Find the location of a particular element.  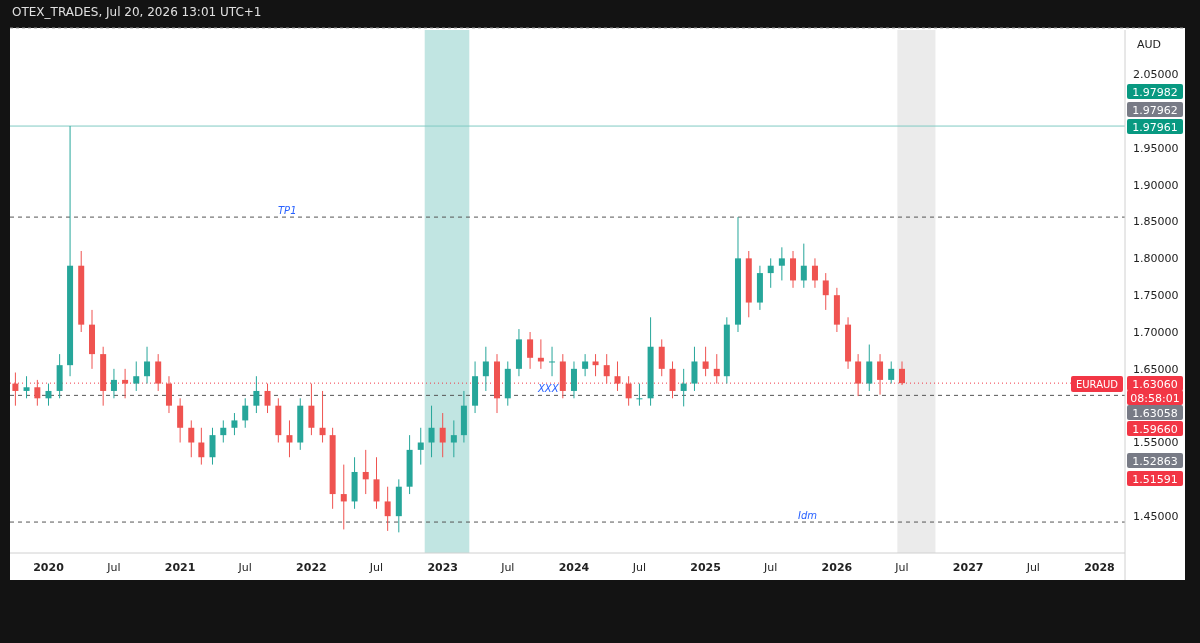

y-tick-label: 2.05000 is located at coordinates (1156, 75).